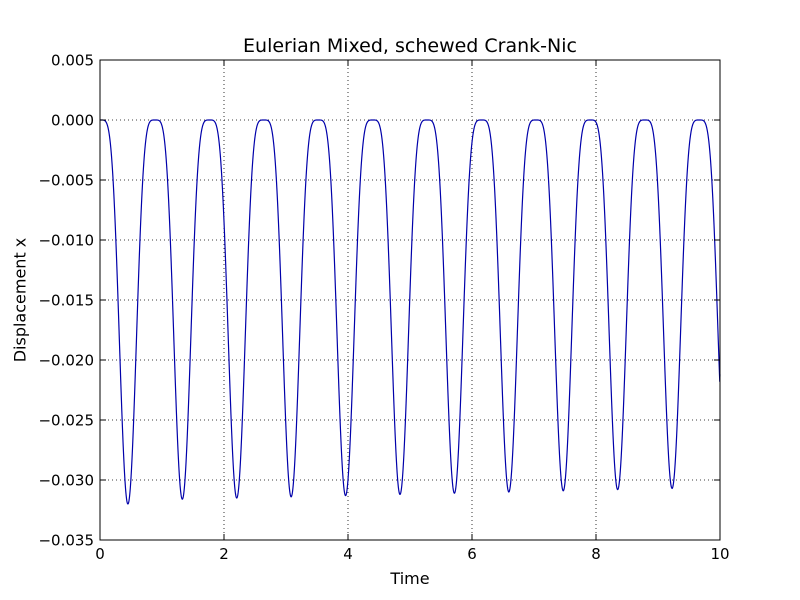 This screenshot has width=800, height=600. What do you see at coordinates (224, 554) in the screenshot?
I see `x-tick-label: 2` at bounding box center [224, 554].